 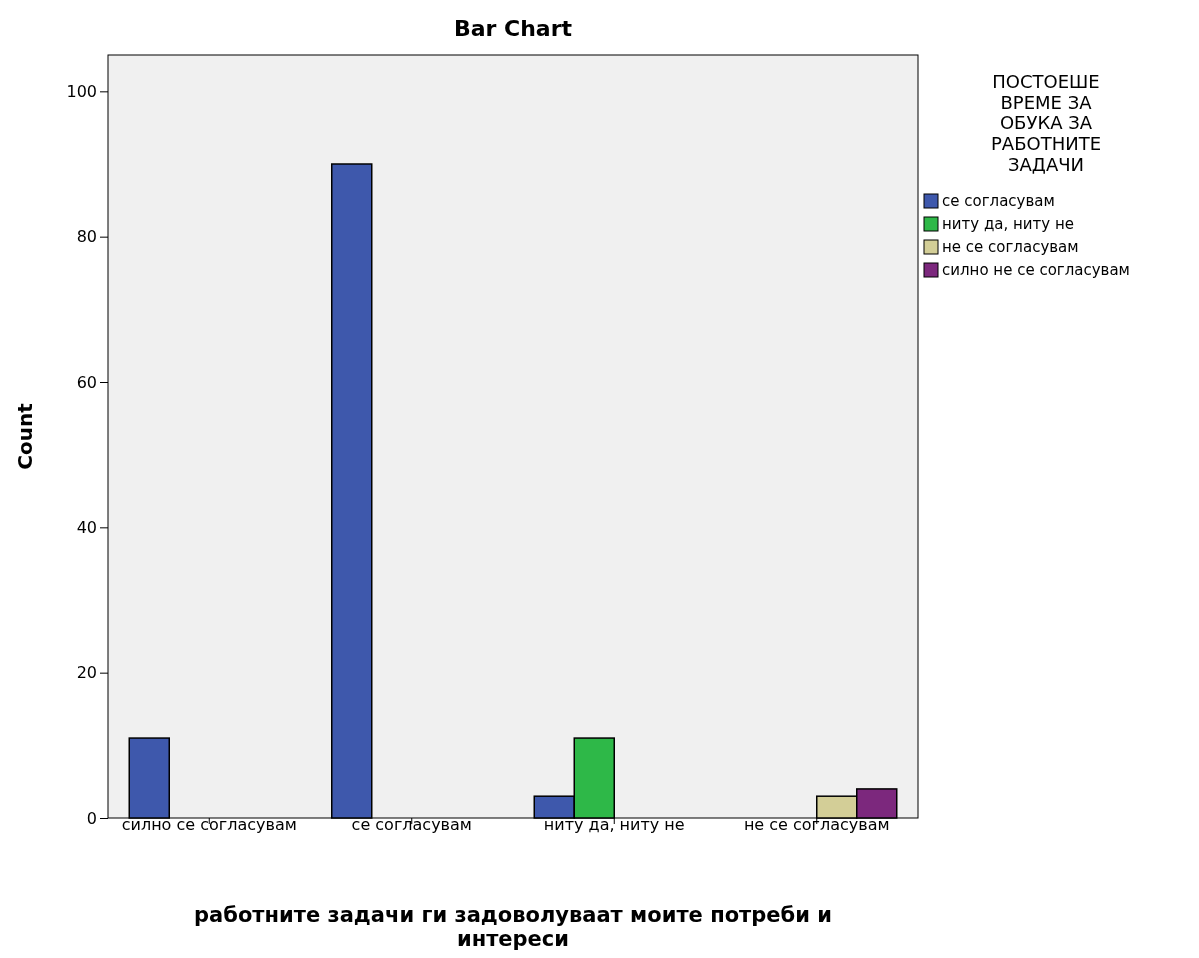 I want to click on chart-title: Bar Chart, so click(x=513, y=28).